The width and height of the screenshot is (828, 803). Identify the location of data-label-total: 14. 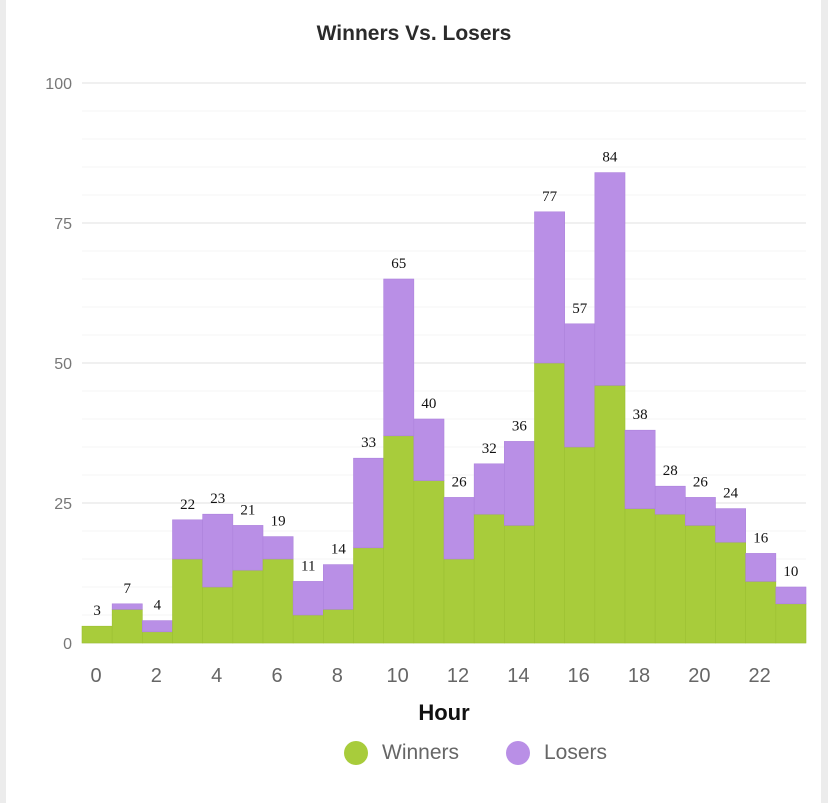
(339, 550).